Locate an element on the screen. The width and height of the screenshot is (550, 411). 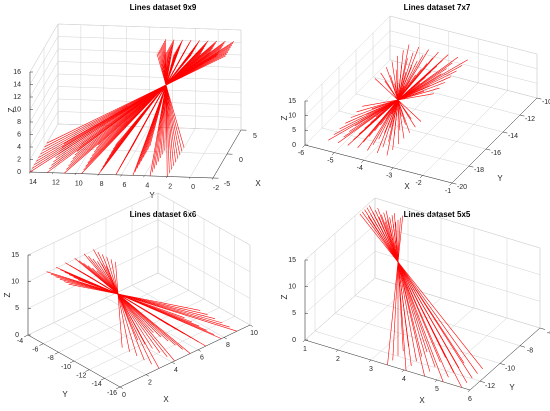
x-tick-label: 5 is located at coordinates (255, 136).